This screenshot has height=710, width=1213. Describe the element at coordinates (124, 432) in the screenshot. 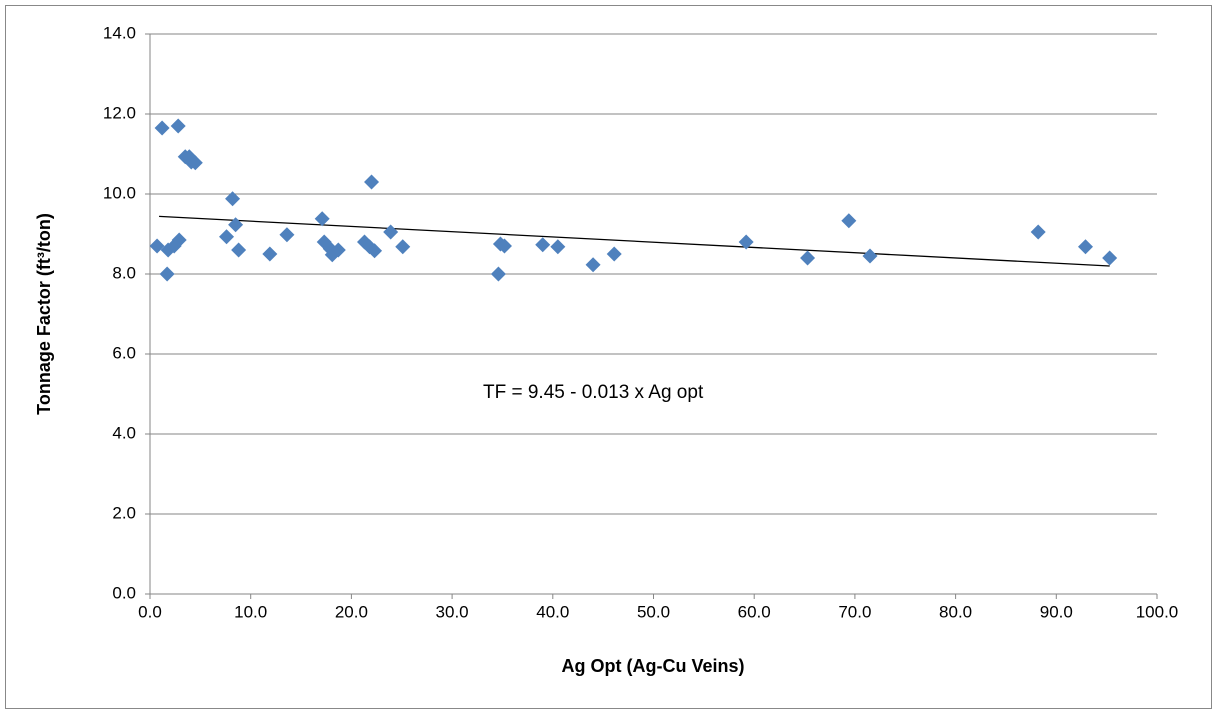

I see `y-tick-label: 4.0` at that location.